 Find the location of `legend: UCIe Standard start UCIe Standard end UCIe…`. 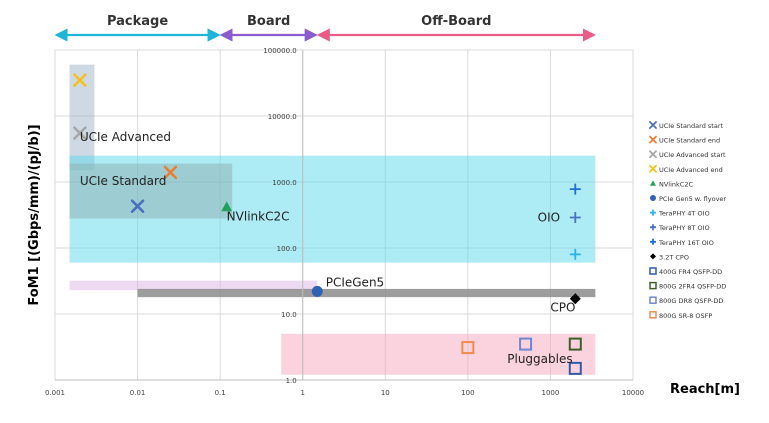

legend: UCIe Standard start UCIe Standard end UCIe… is located at coordinates (687, 220).